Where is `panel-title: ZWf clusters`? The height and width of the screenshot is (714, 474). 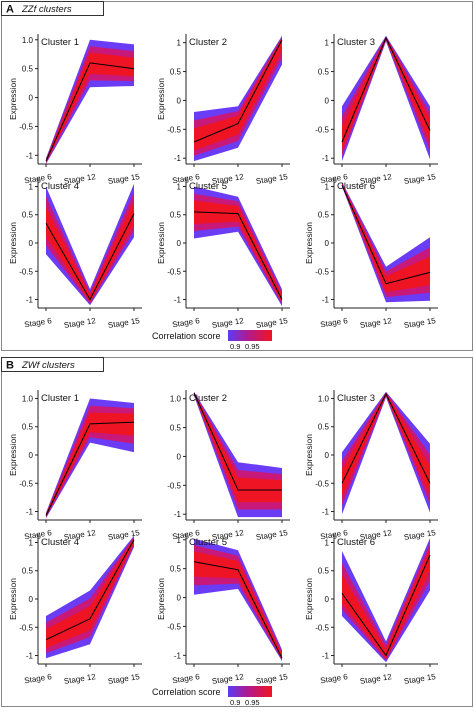
panel-title: ZWf clusters is located at coordinates (48, 365).